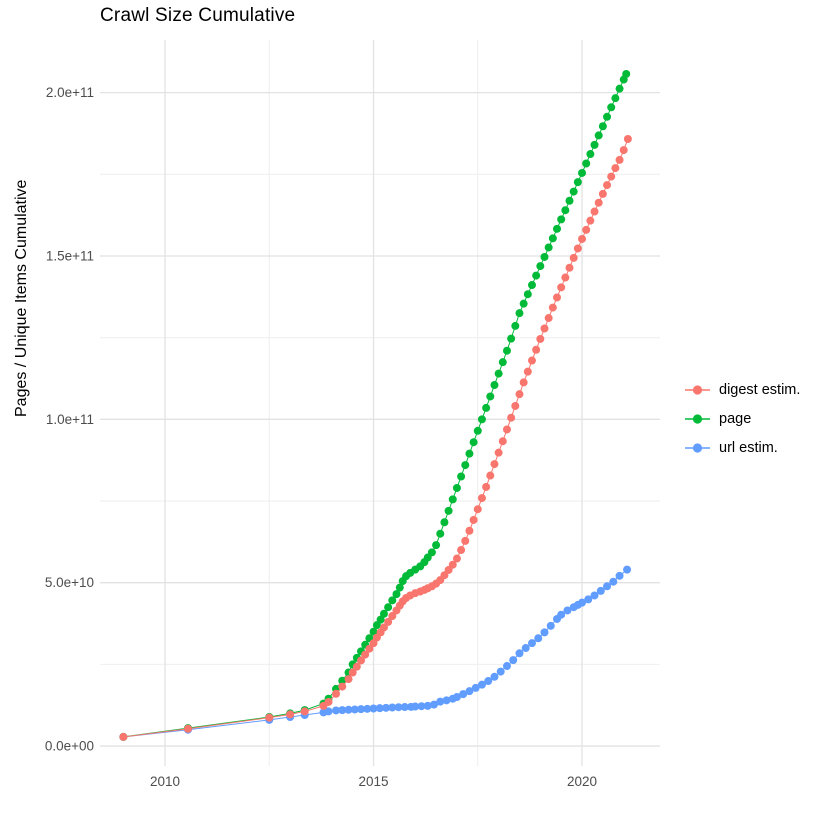 The width and height of the screenshot is (826, 827). I want to click on y-tick-label: 0.0e+00, so click(69, 746).